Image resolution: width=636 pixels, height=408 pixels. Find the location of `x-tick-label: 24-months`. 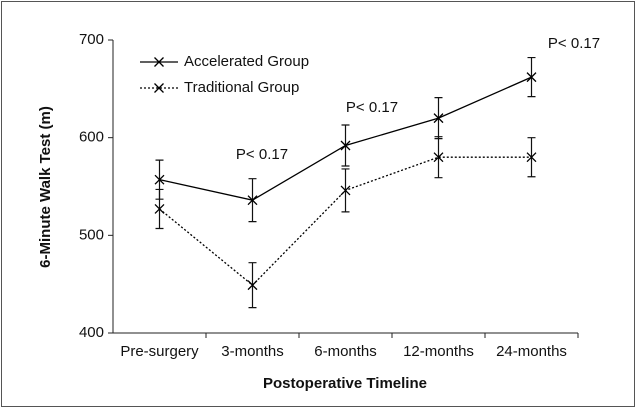

x-tick-label: 24-months is located at coordinates (531, 351).